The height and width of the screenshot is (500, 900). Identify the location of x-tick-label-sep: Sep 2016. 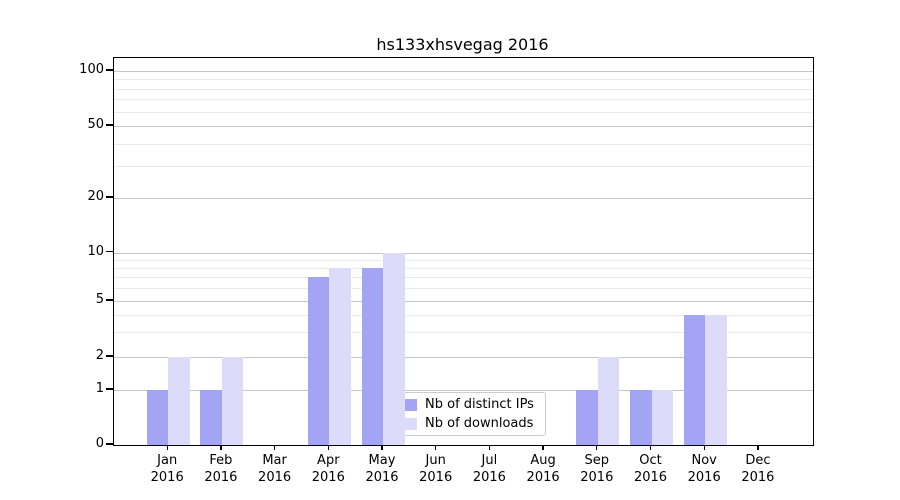
(597, 469).